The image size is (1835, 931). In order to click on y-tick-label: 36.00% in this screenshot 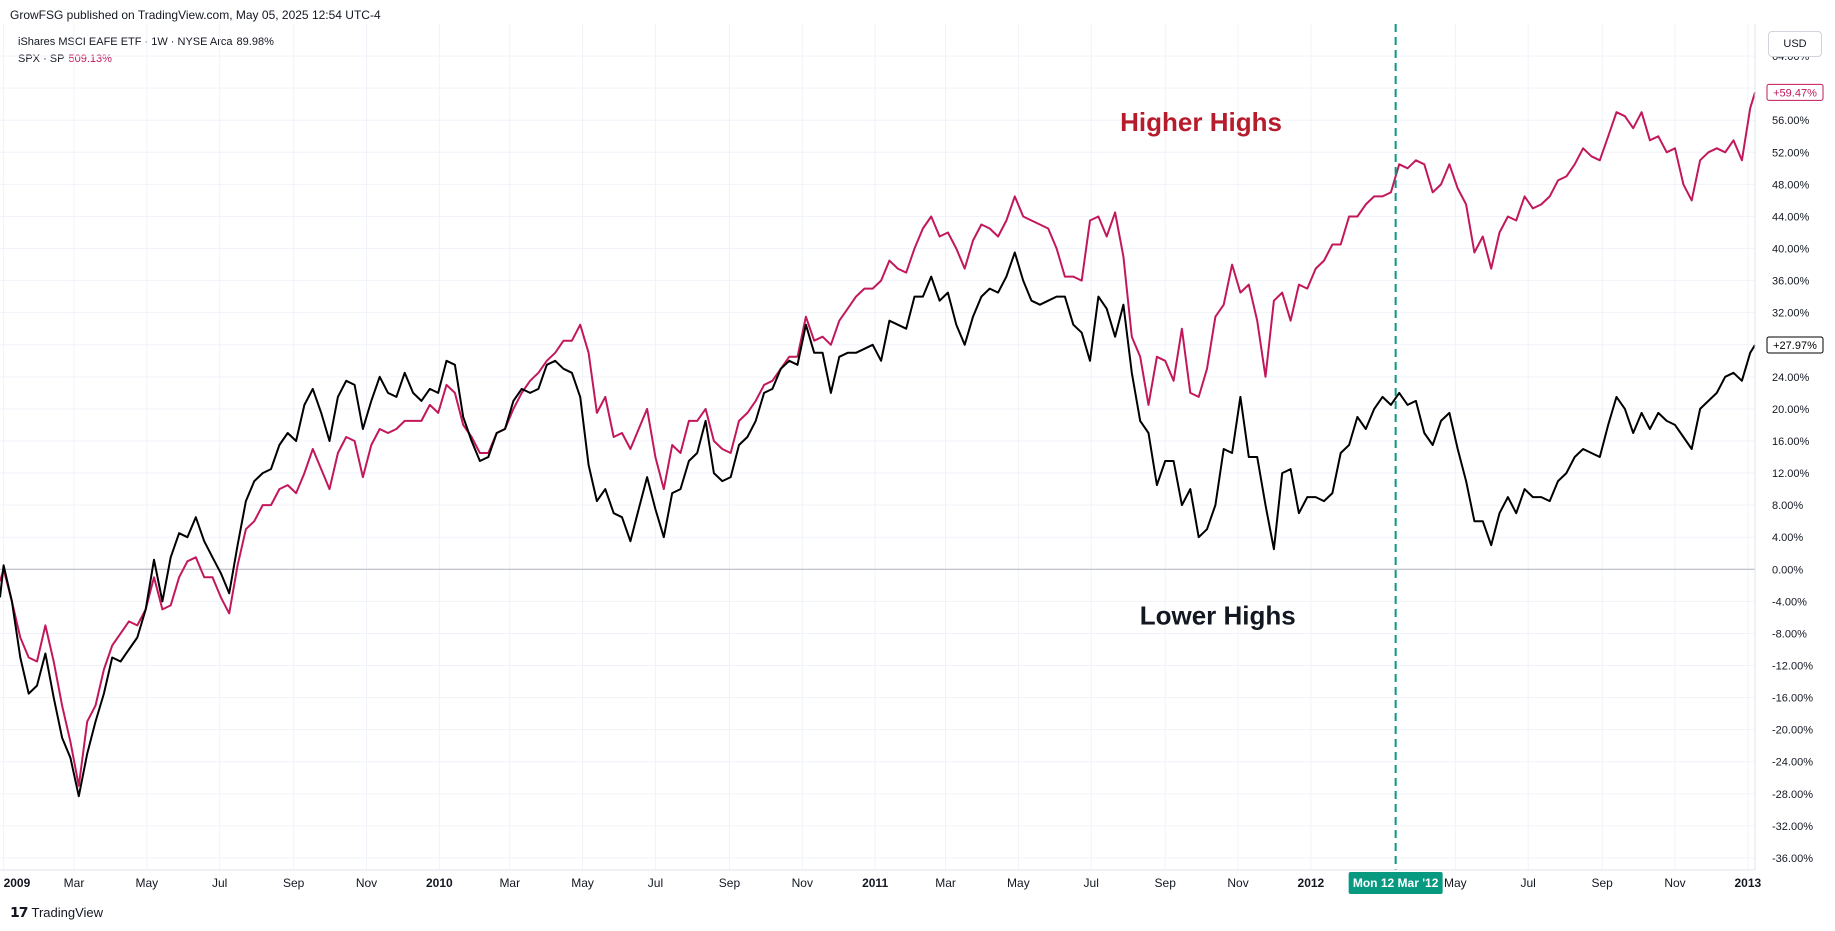, I will do `click(1791, 282)`.